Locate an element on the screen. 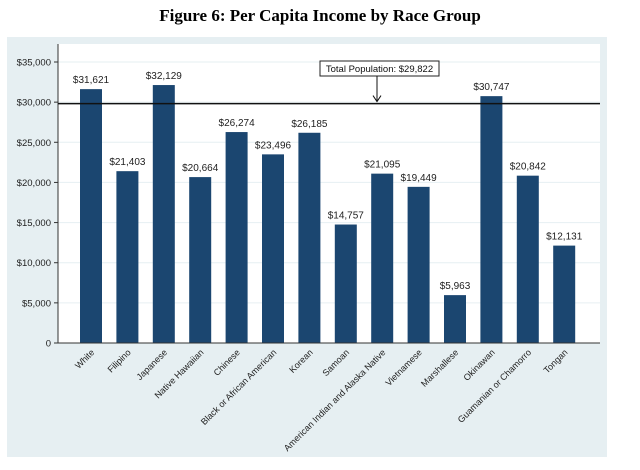 This screenshot has width=640, height=470. data-label: $26,185 is located at coordinates (309, 124).